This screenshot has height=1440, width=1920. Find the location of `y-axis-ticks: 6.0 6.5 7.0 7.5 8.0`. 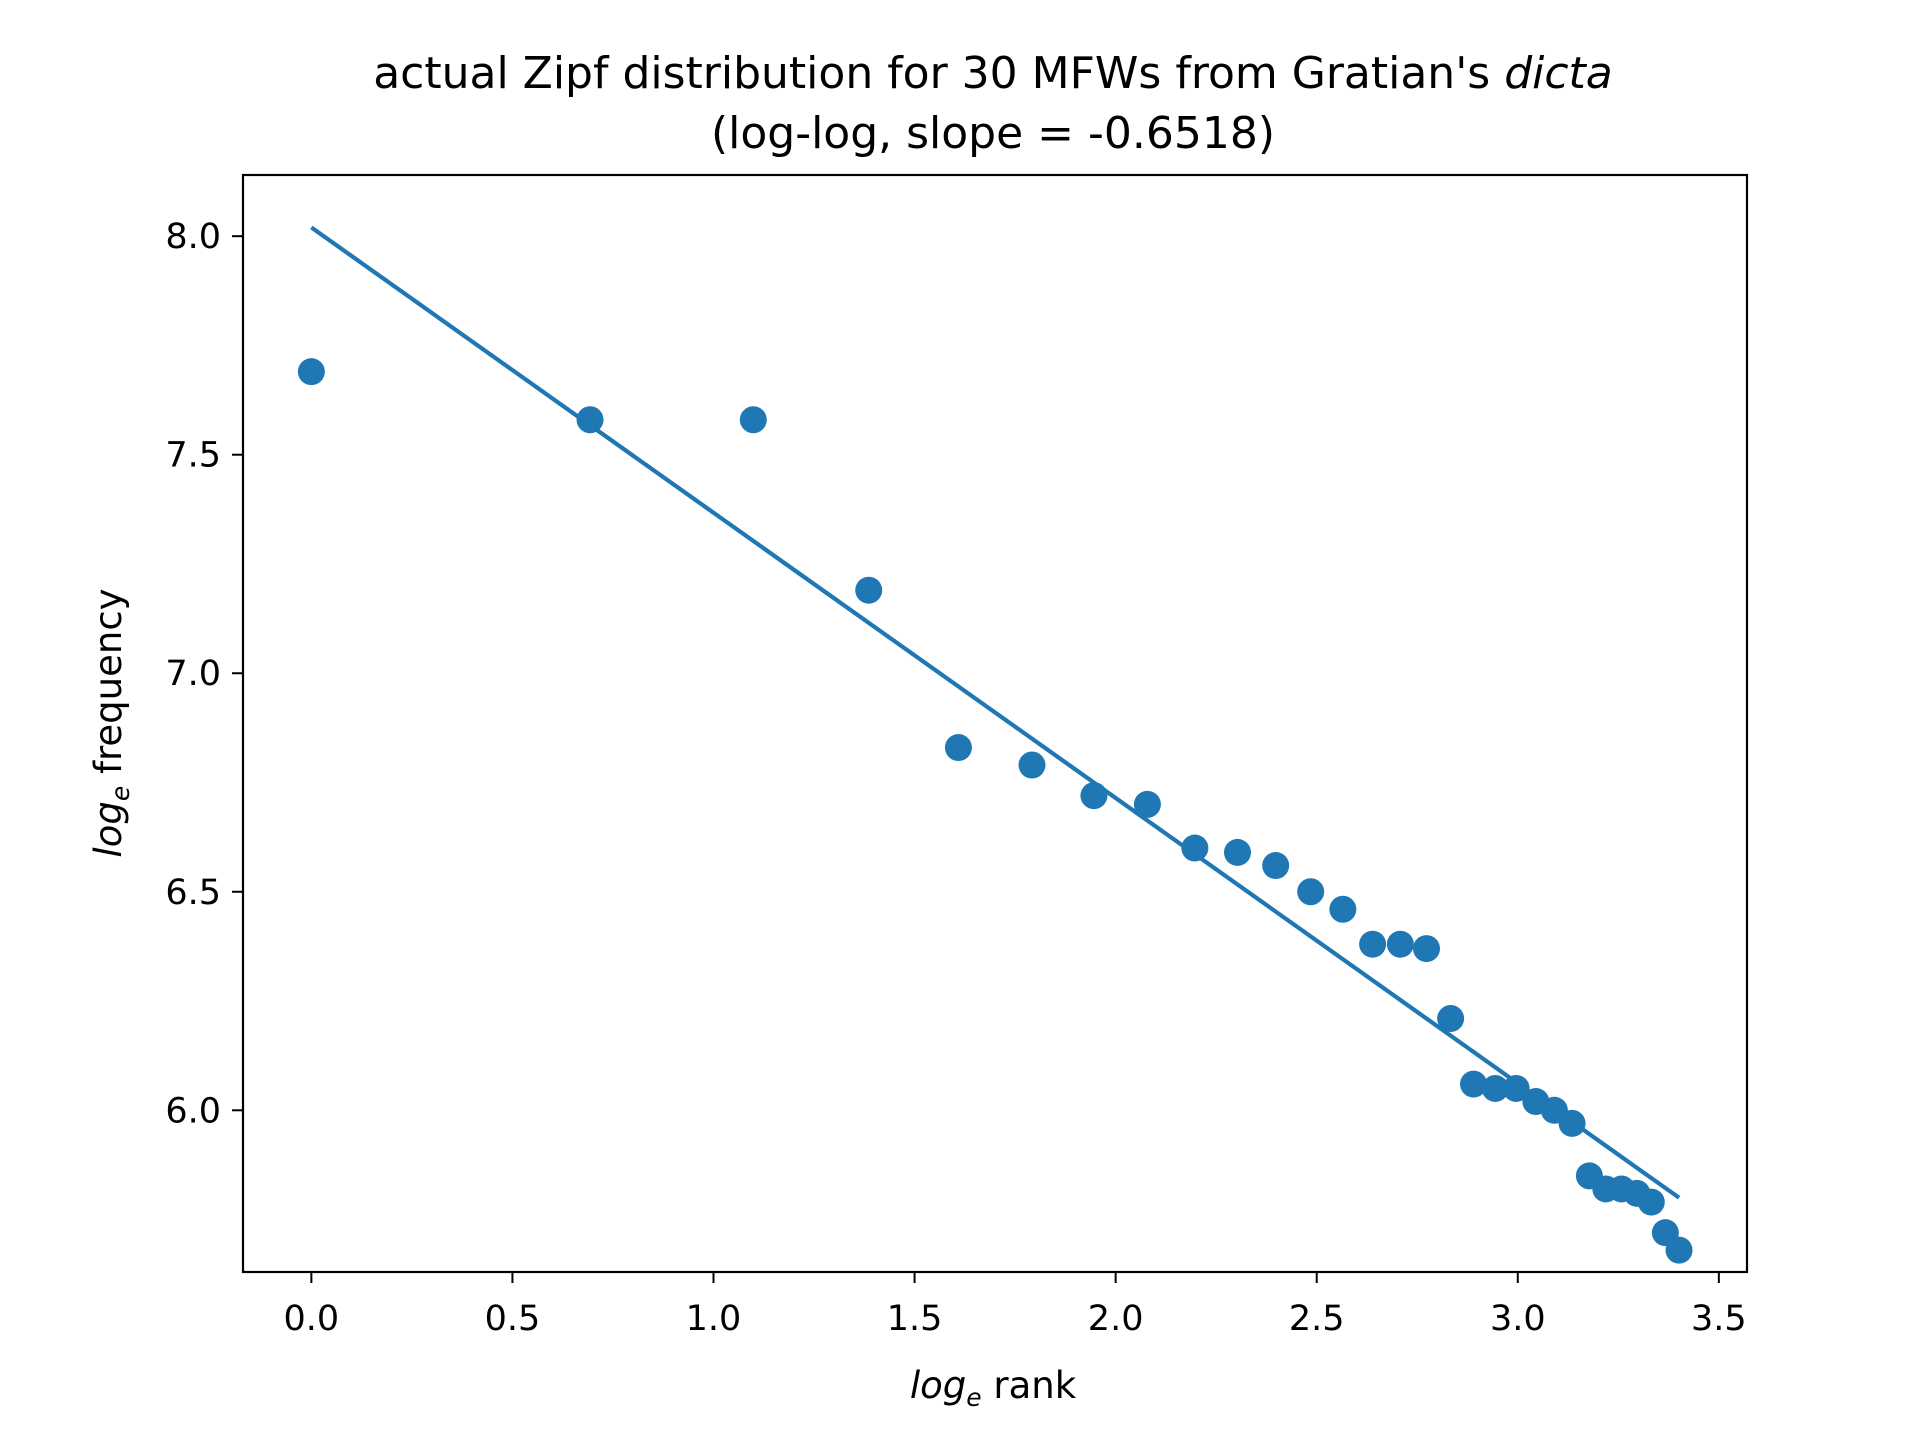

y-axis-ticks: 6.0 6.5 7.0 7.5 8.0 is located at coordinates (204, 674).